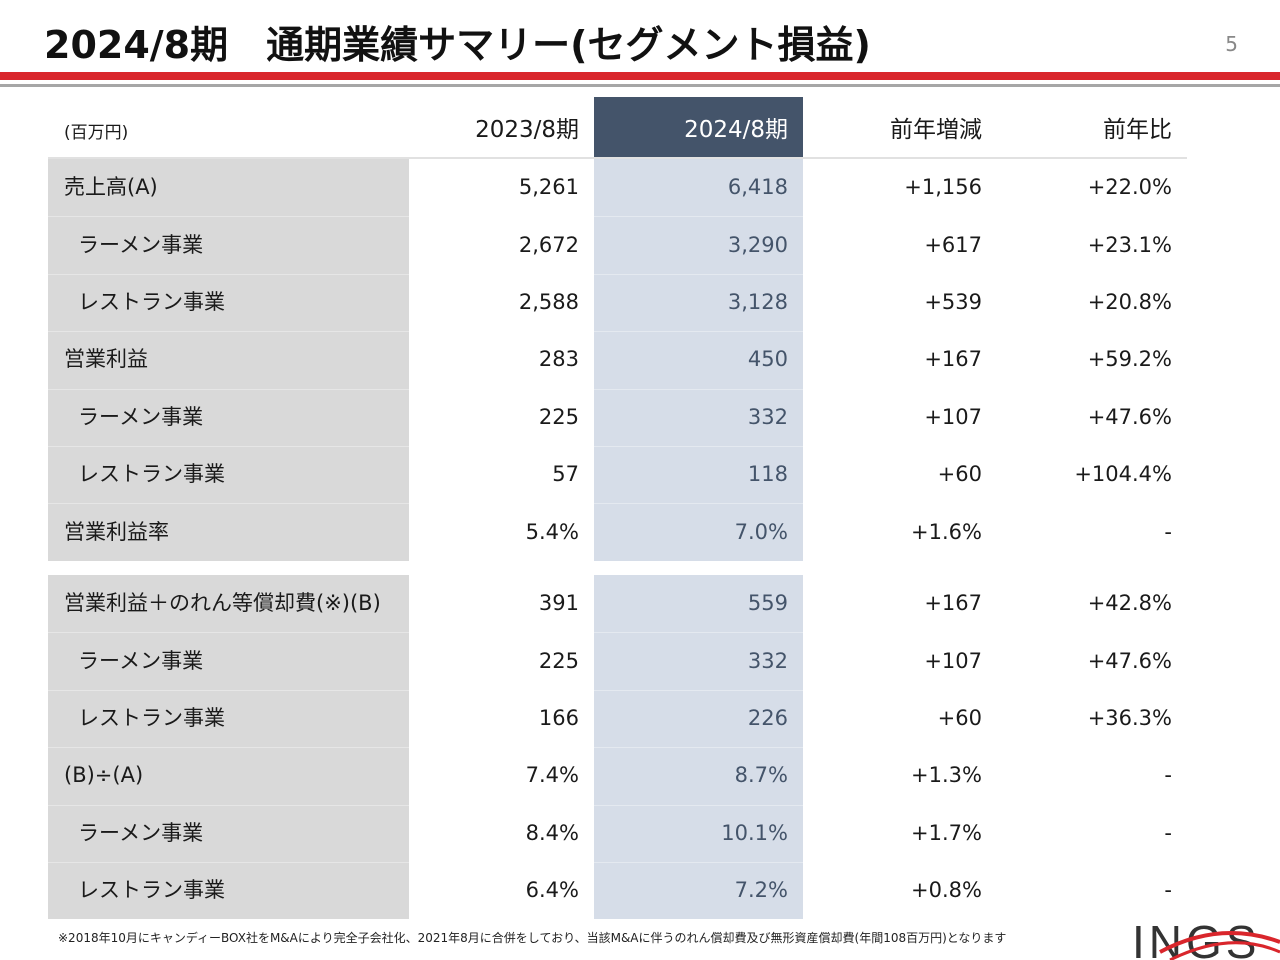  I want to click on header-underline, so click(617, 158).